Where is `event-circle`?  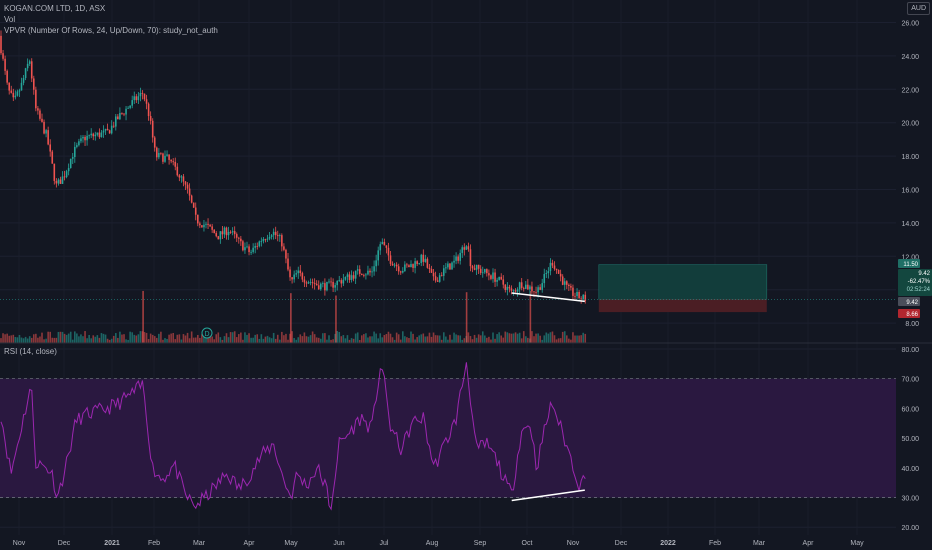
event-circle is located at coordinates (207, 333).